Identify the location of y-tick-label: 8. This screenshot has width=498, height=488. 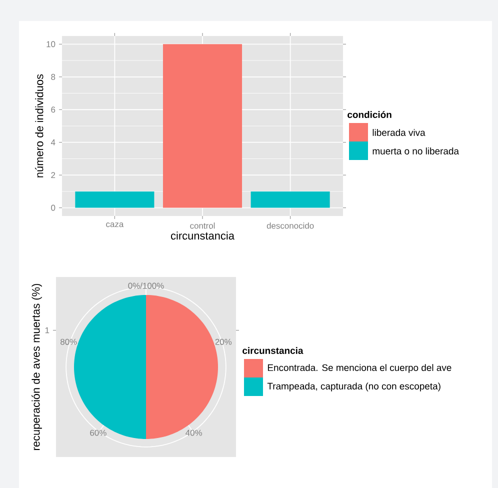
(53, 77).